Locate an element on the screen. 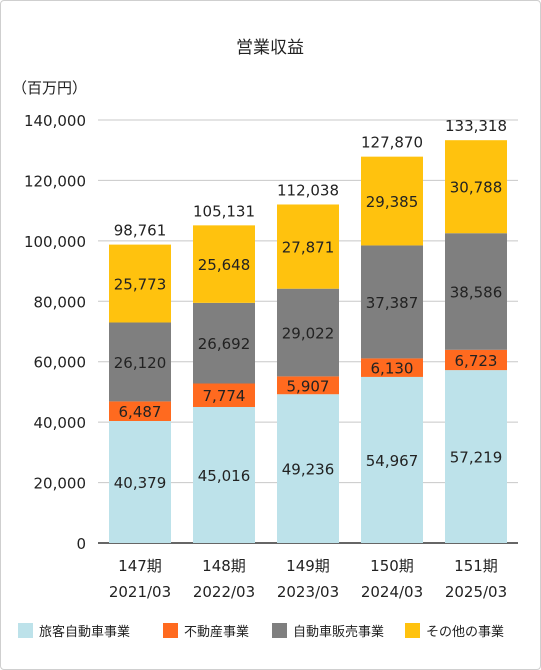 The height and width of the screenshot is (670, 541). data-label: 26,692 is located at coordinates (224, 344).